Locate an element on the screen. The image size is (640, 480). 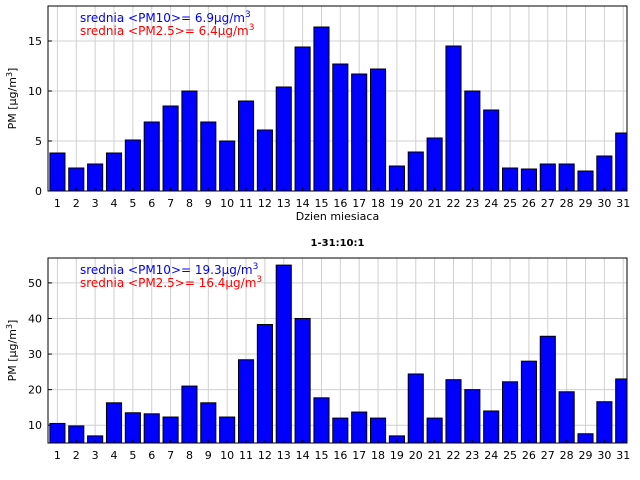
y-tick-label: 5 is located at coordinates (38, 141).